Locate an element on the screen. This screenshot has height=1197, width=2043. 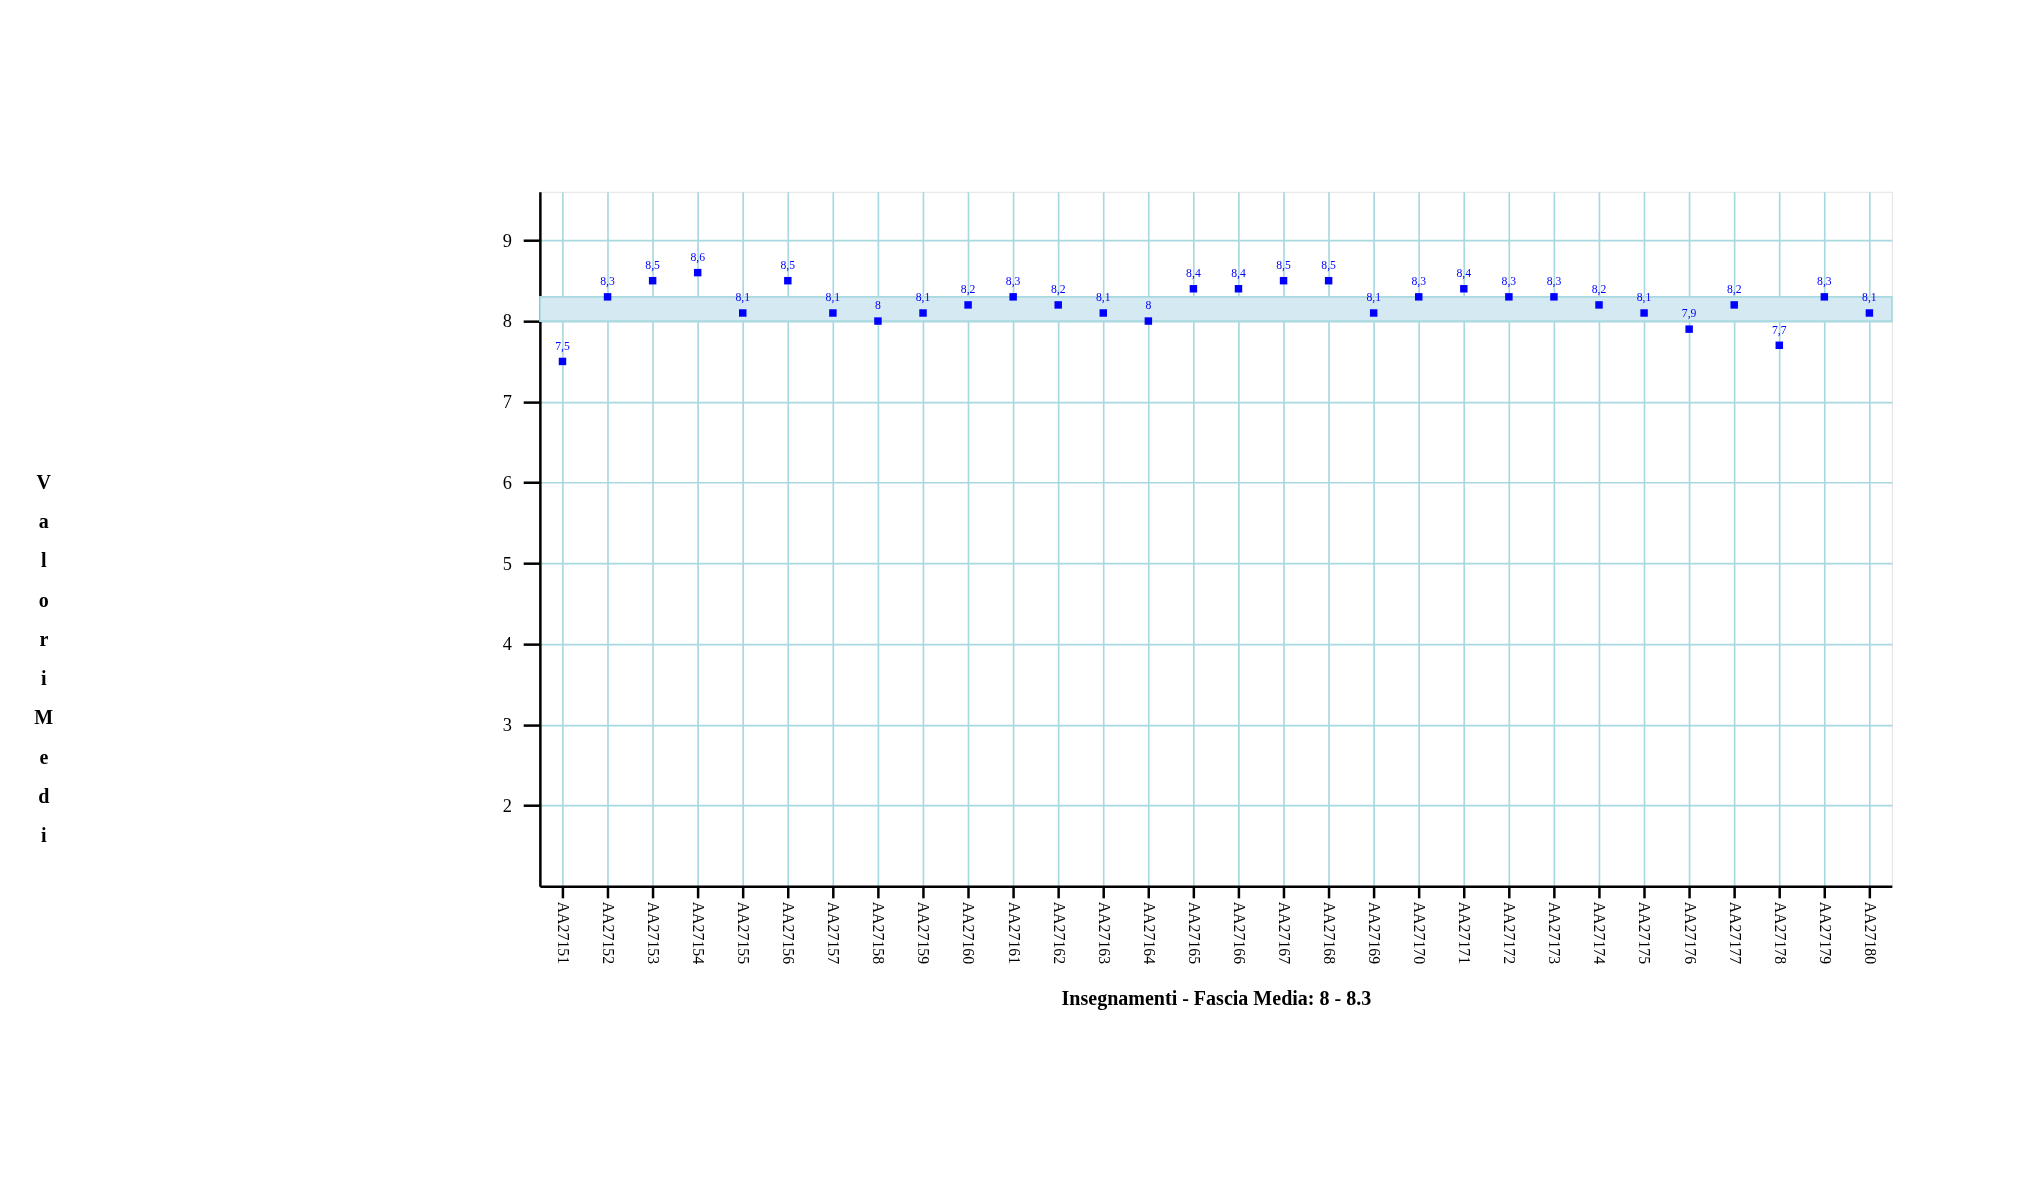
y-tick-label: 9 is located at coordinates (507, 240).